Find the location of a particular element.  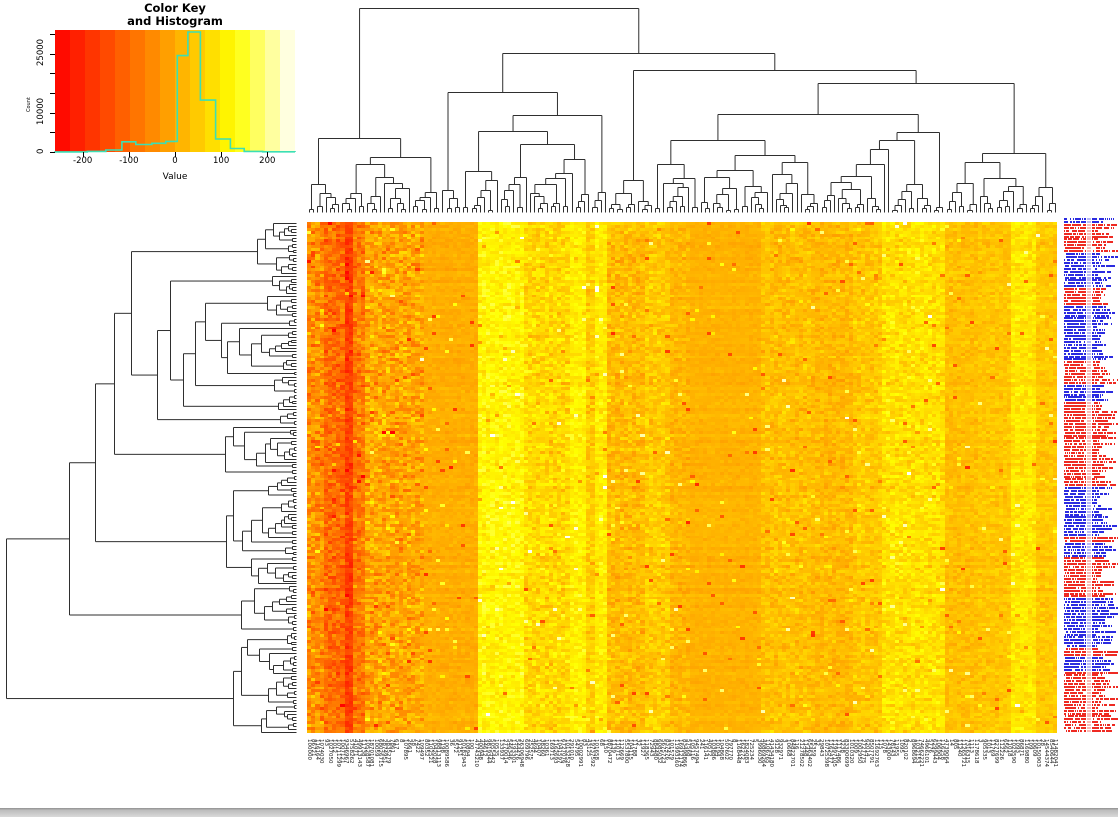

horizontal-scrollbar is located at coordinates (559, 812).